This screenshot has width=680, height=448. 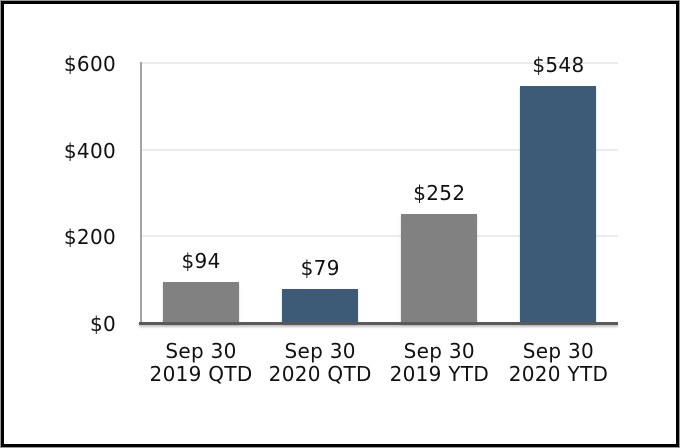 What do you see at coordinates (89, 150) in the screenshot?
I see `y-tick-label-400: $400` at bounding box center [89, 150].